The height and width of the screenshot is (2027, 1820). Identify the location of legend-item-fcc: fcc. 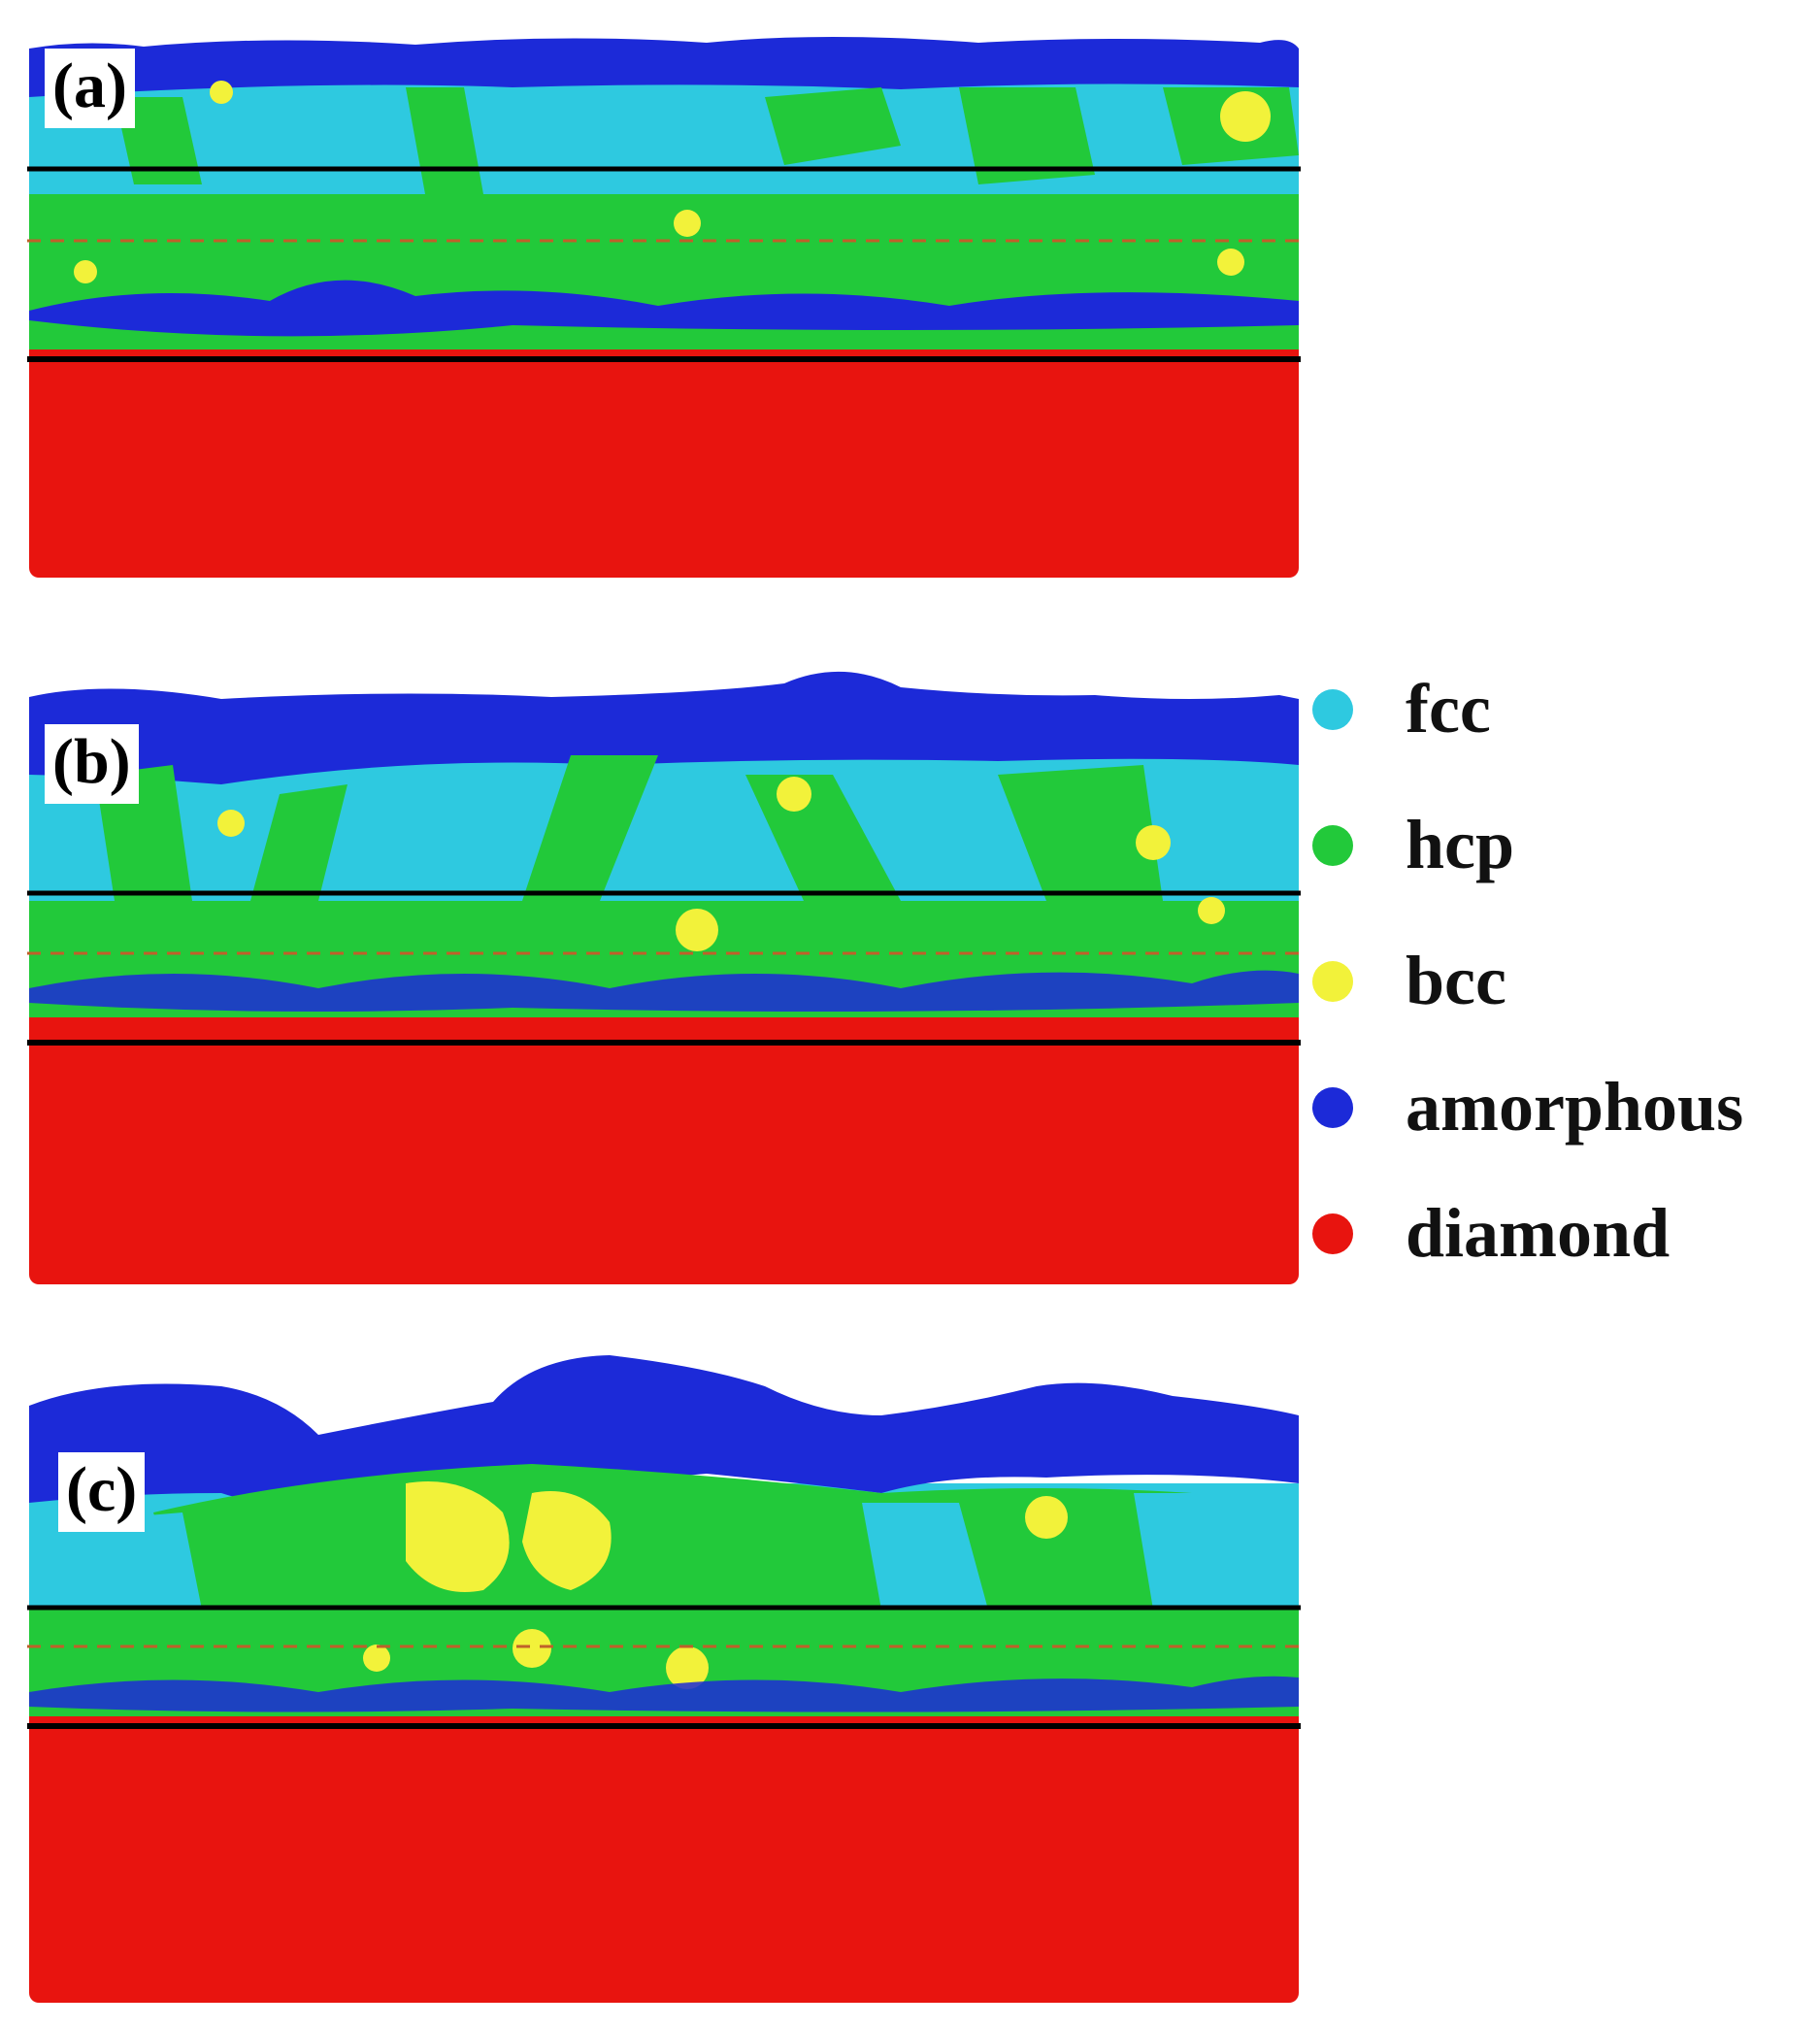
(1564, 709).